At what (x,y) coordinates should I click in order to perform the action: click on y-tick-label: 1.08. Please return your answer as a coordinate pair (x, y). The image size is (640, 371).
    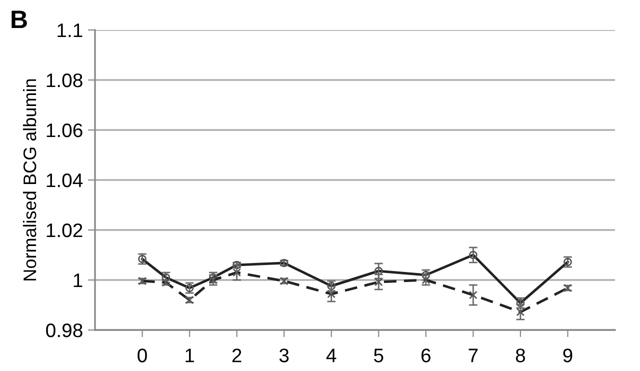
    Looking at the image, I should click on (64, 80).